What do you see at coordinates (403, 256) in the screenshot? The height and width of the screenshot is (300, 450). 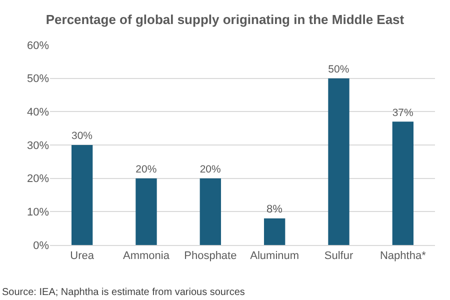 I see `x-tick-label: Naphtha*` at bounding box center [403, 256].